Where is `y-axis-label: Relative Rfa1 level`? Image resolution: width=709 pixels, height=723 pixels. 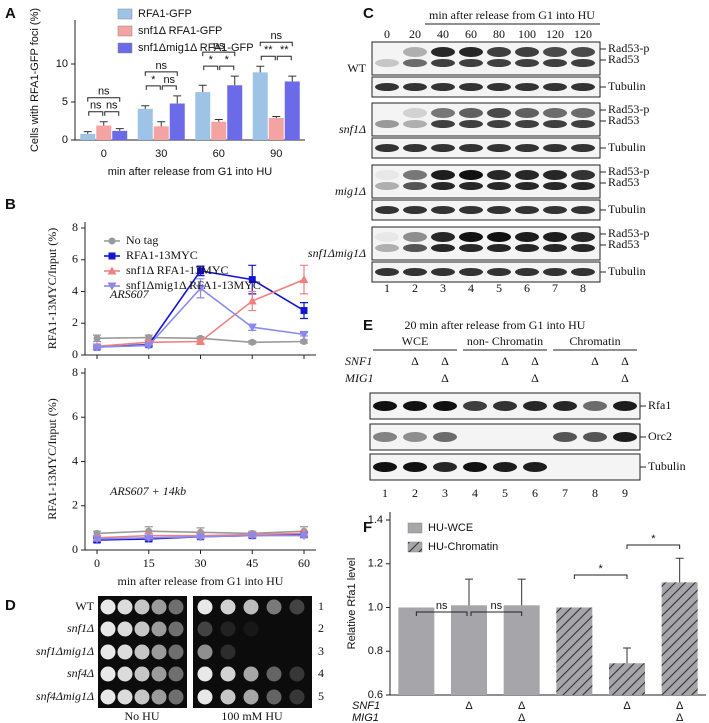 y-axis-label: Relative Rfa1 level is located at coordinates (352, 604).